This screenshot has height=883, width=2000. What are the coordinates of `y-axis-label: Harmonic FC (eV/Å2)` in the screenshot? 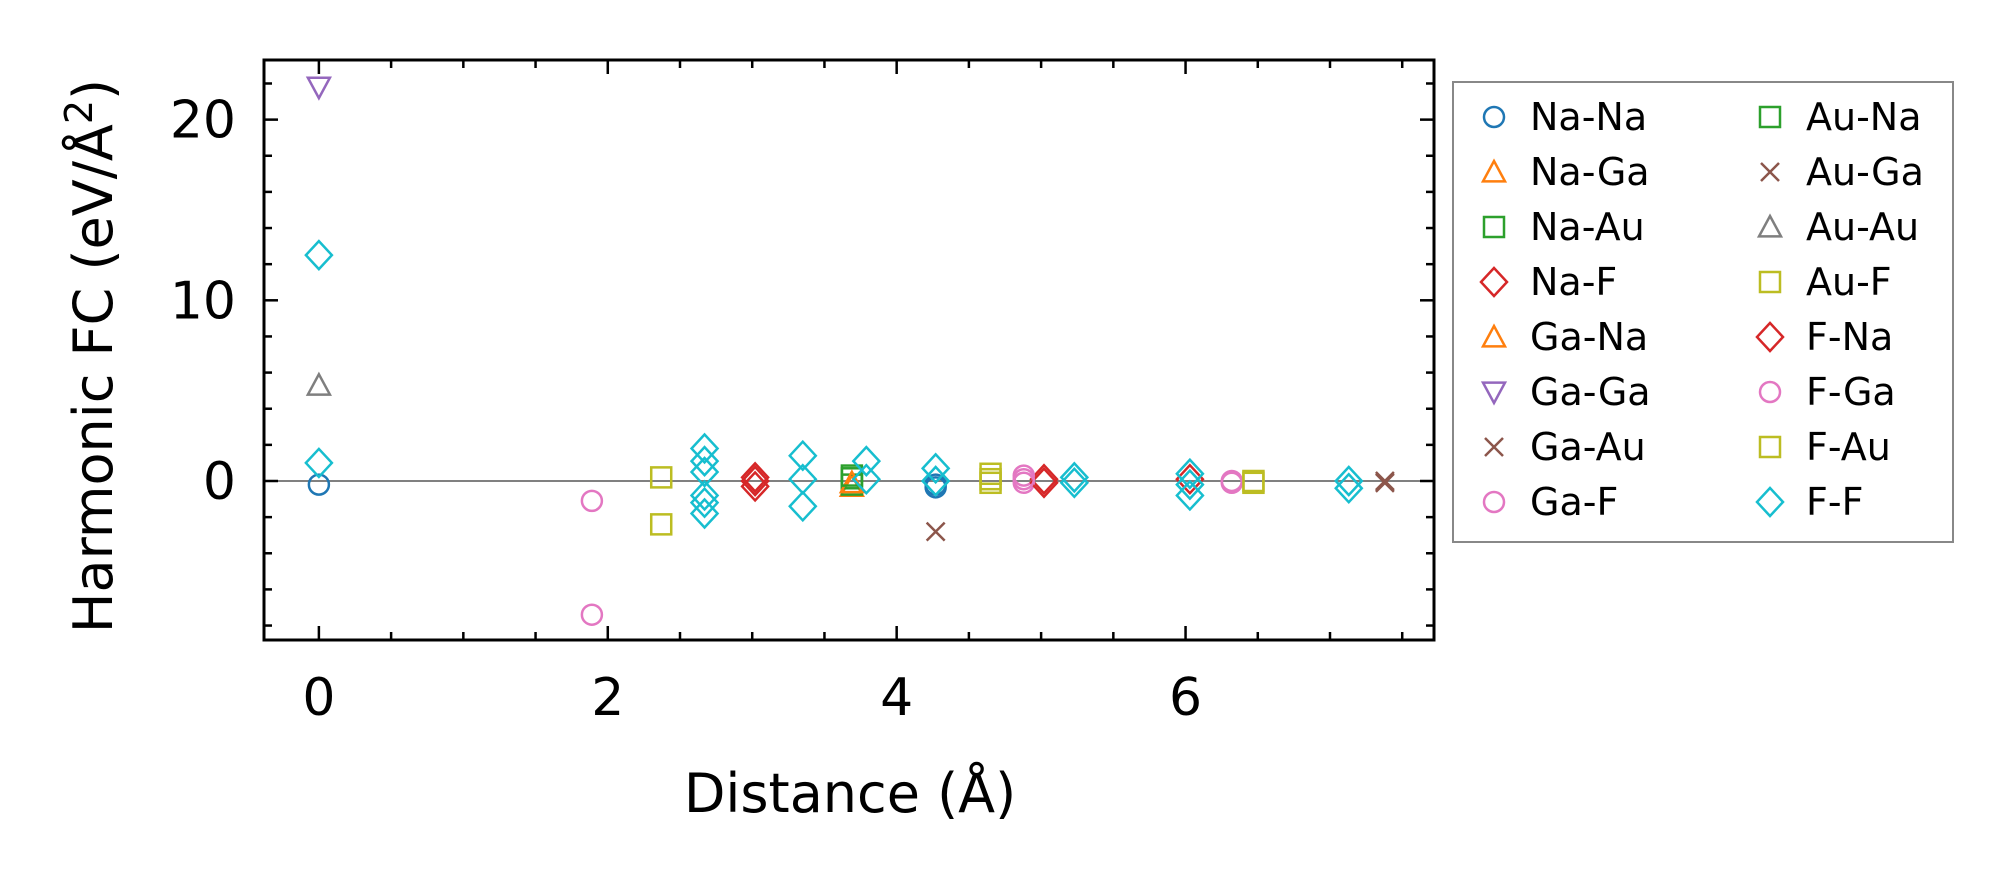 It's located at (91, 356).